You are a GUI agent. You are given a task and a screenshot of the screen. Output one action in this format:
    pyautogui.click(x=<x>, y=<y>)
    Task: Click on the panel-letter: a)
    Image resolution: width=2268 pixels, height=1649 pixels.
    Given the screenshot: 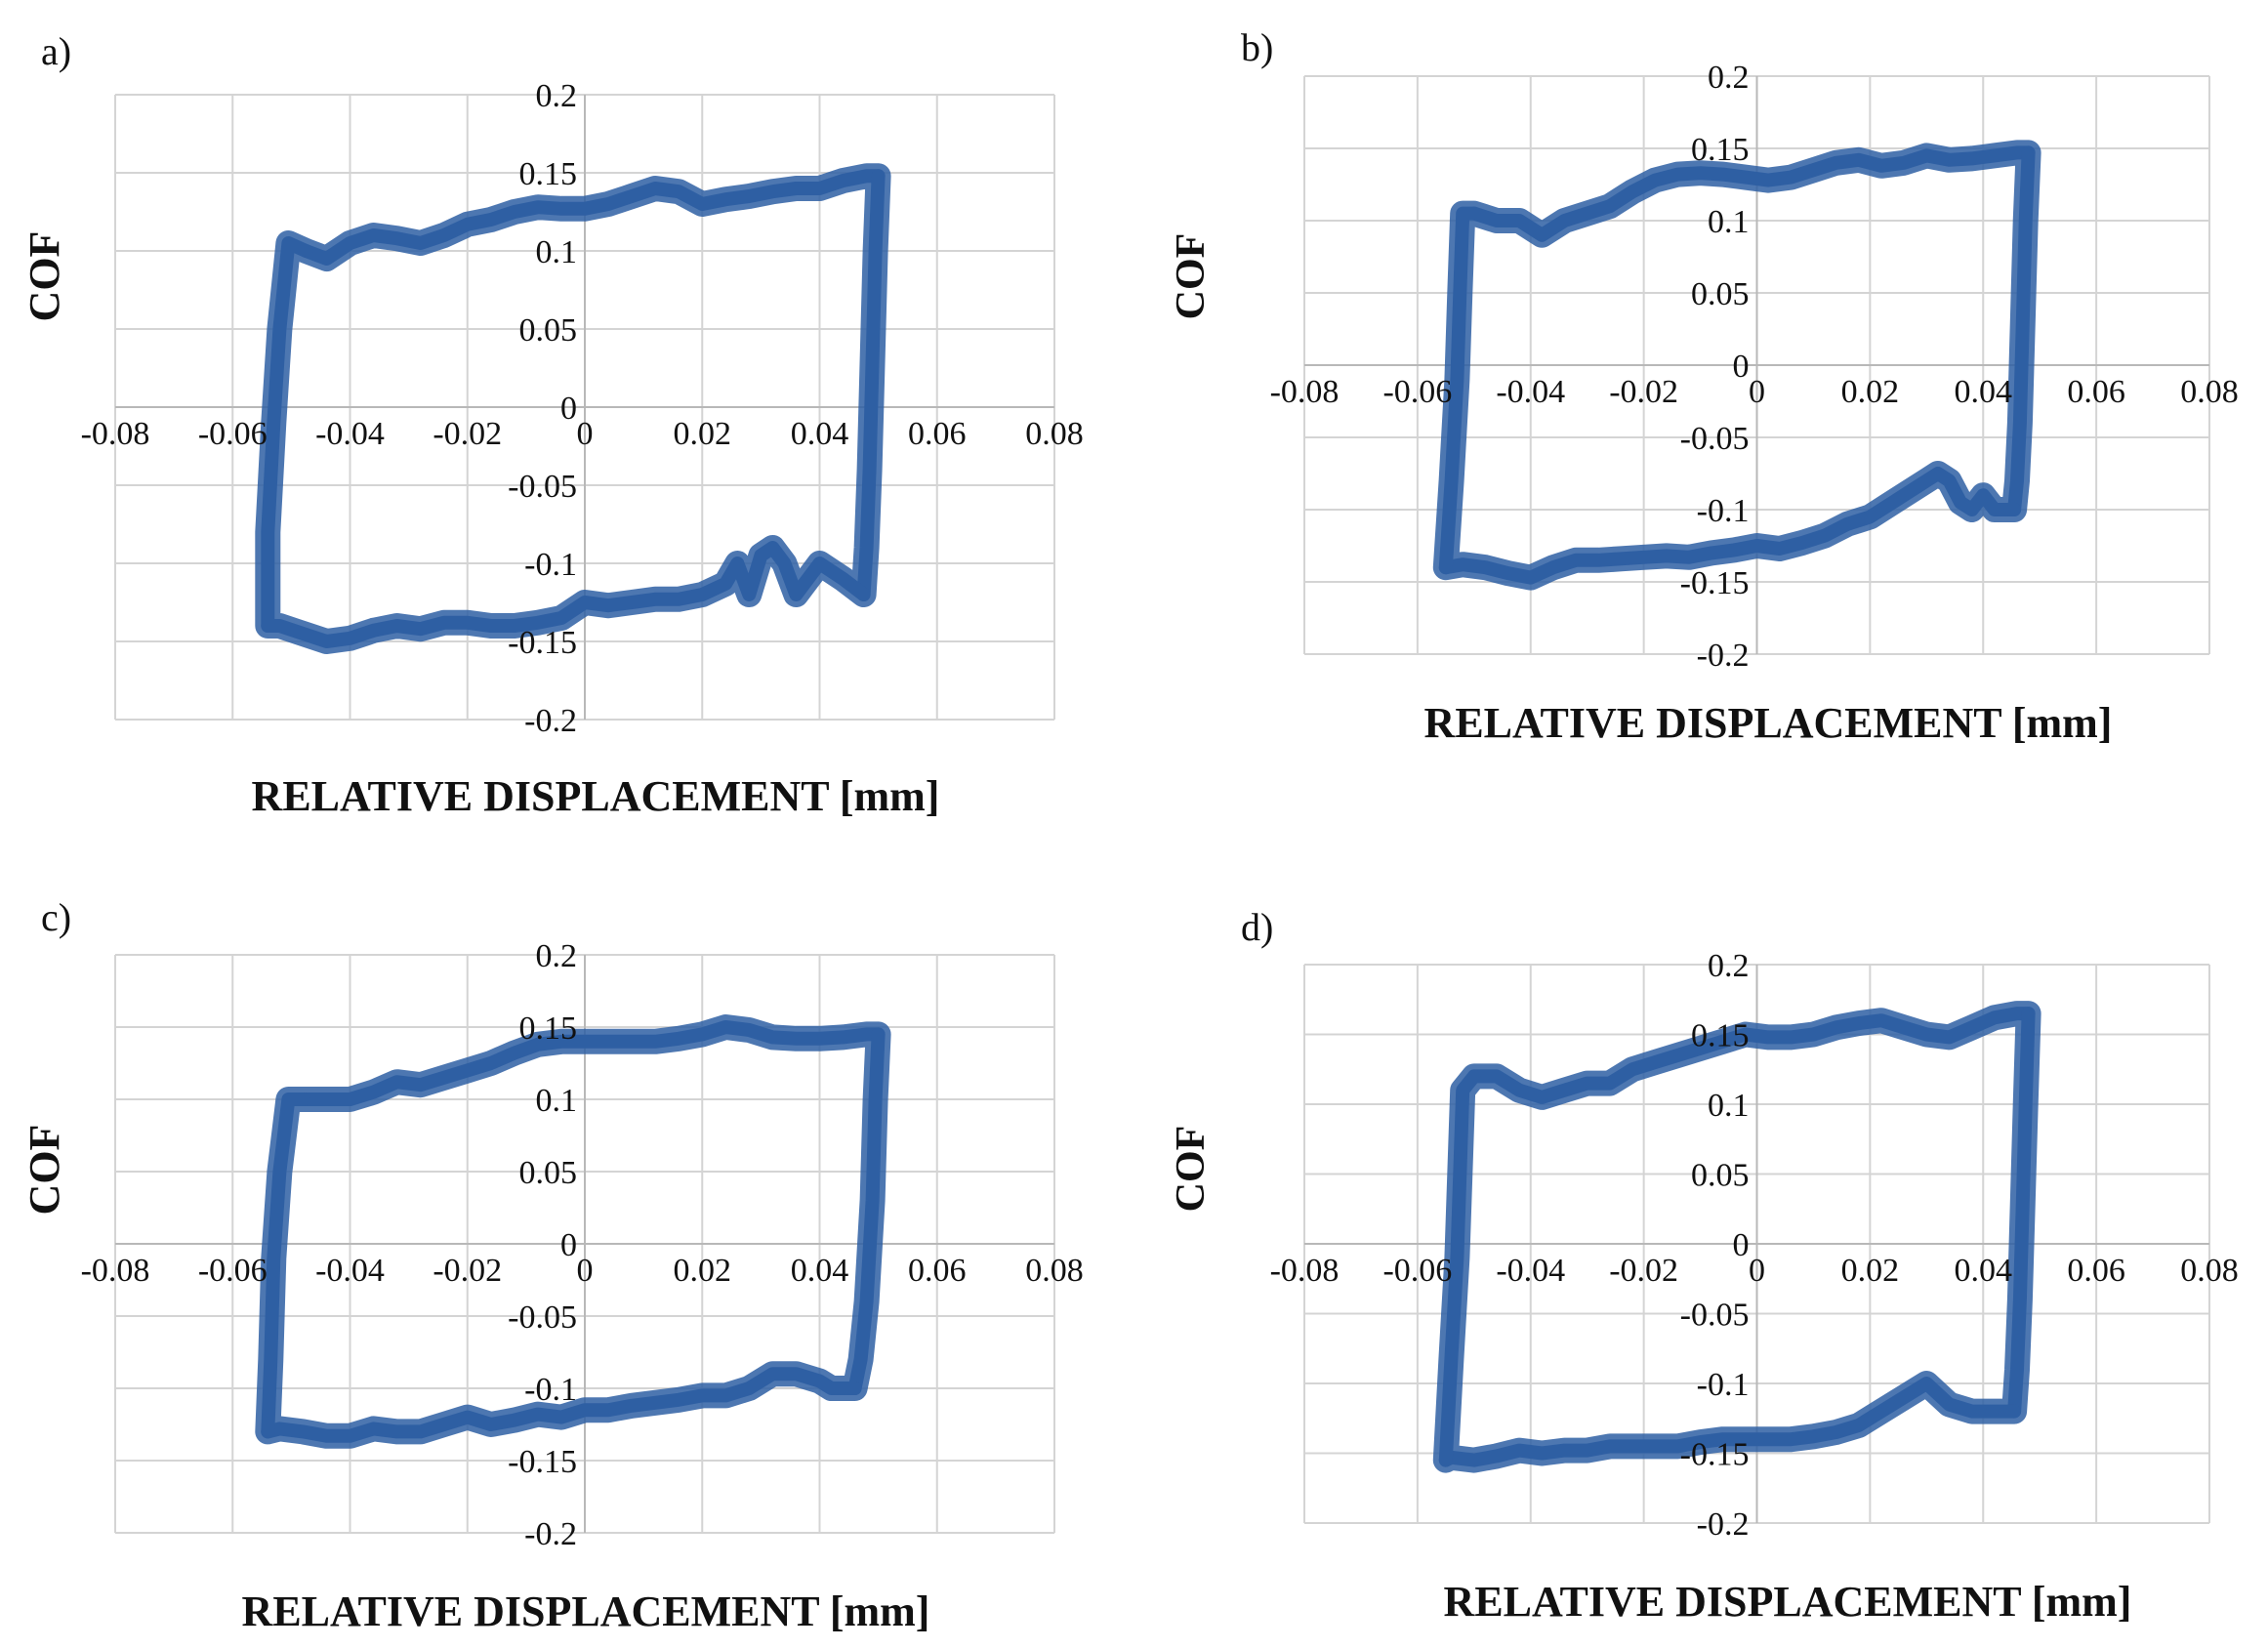 What is the action you would take?
    pyautogui.click(x=56, y=51)
    